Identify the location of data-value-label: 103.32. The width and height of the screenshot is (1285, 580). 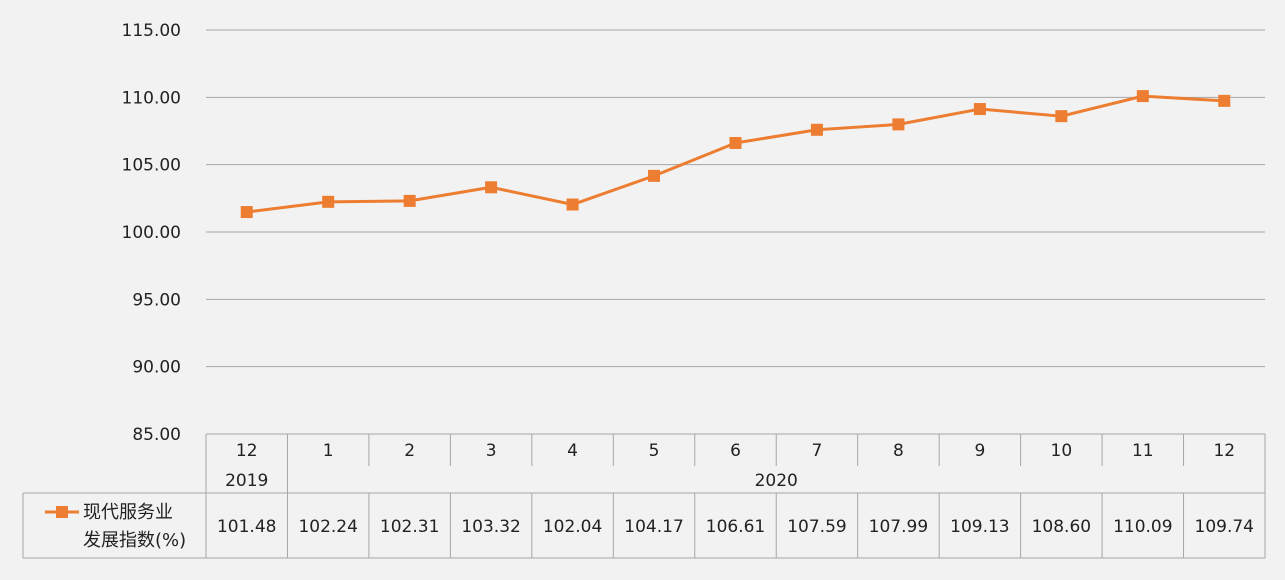
(490, 527).